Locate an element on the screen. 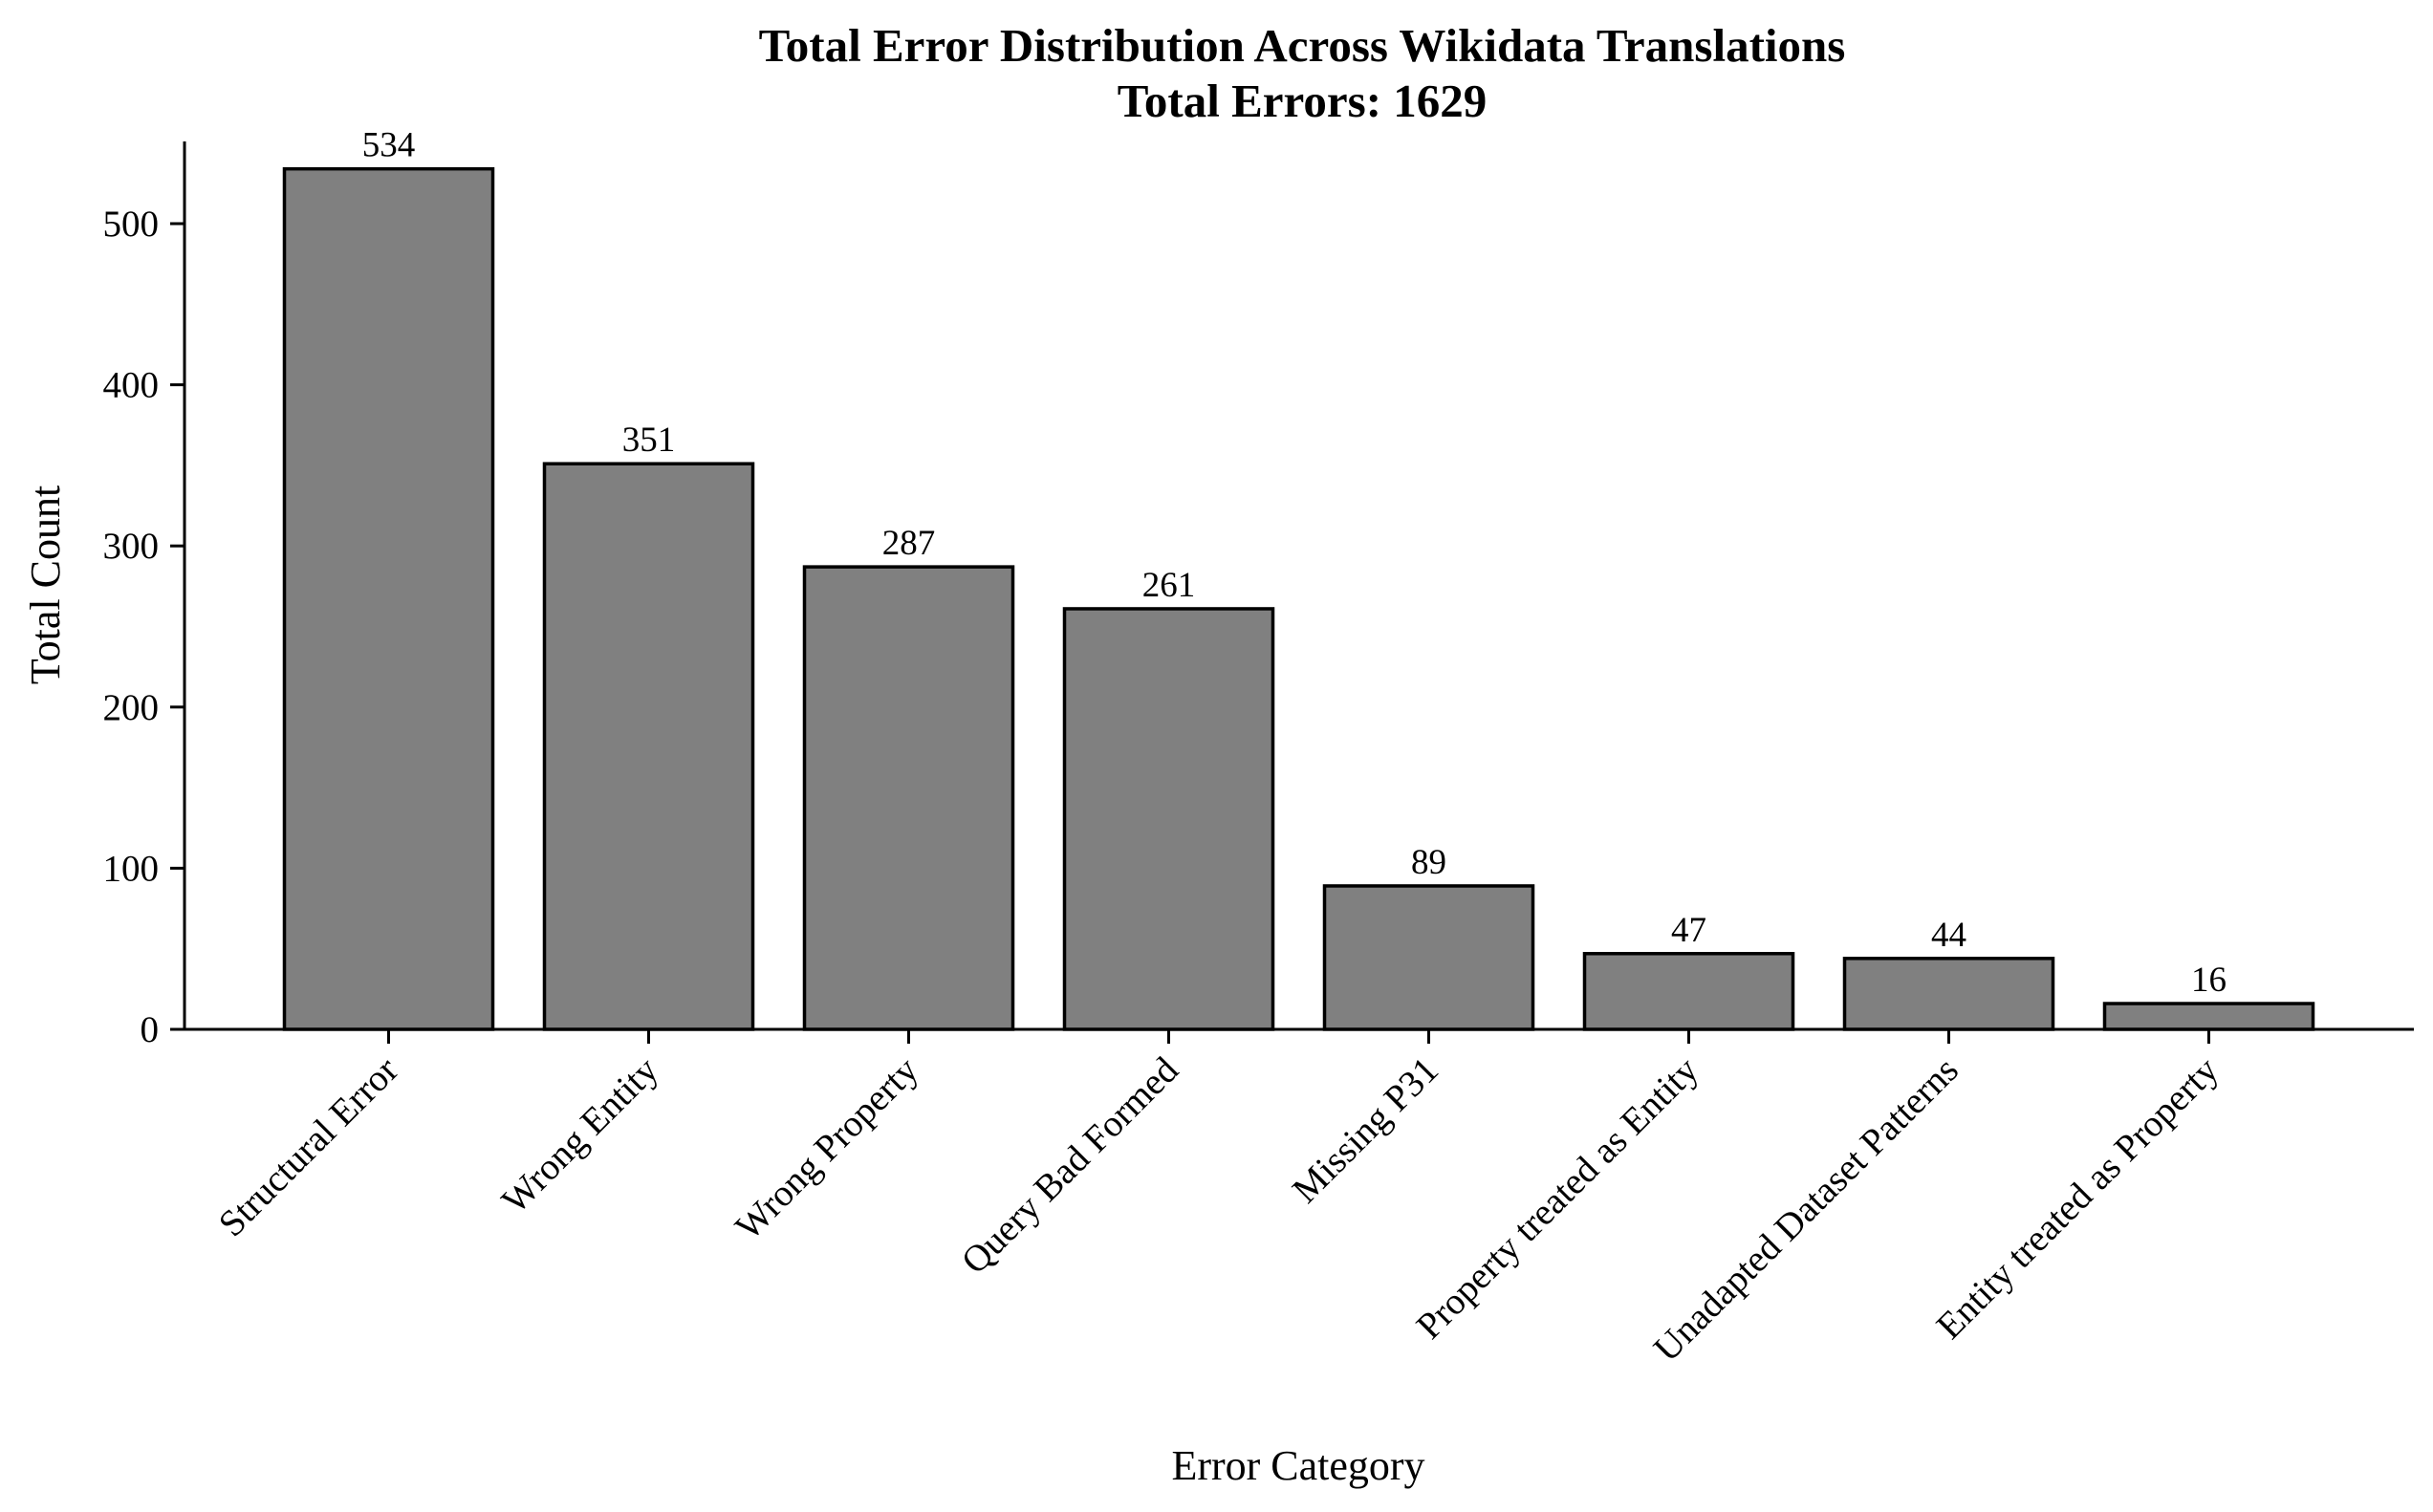 The height and width of the screenshot is (1512, 2433). bar-value-label: 261 is located at coordinates (1169, 586).